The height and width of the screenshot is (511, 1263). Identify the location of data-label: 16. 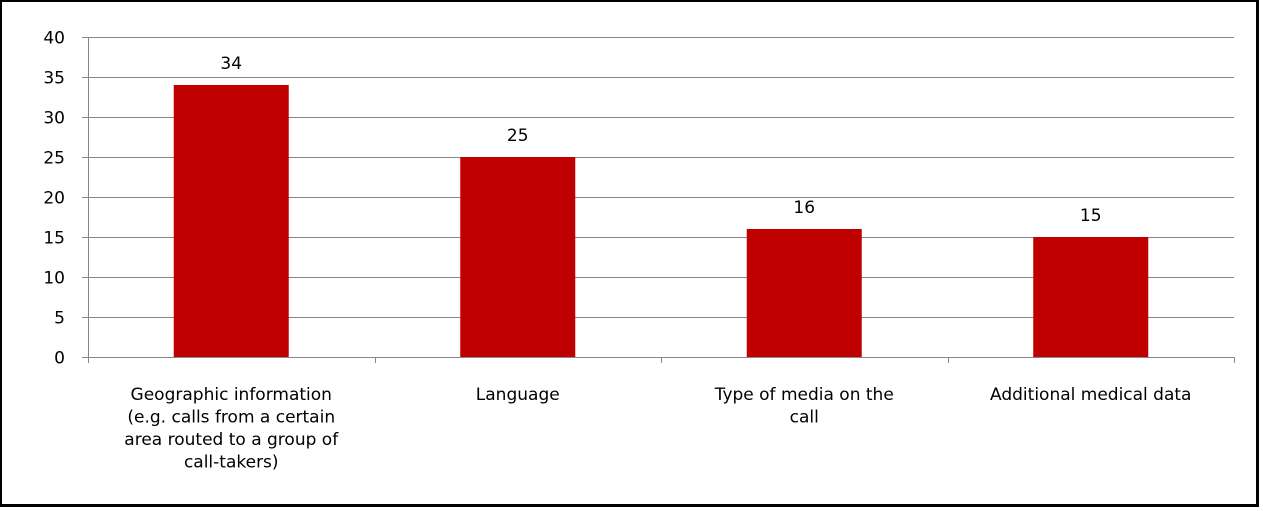
(804, 208).